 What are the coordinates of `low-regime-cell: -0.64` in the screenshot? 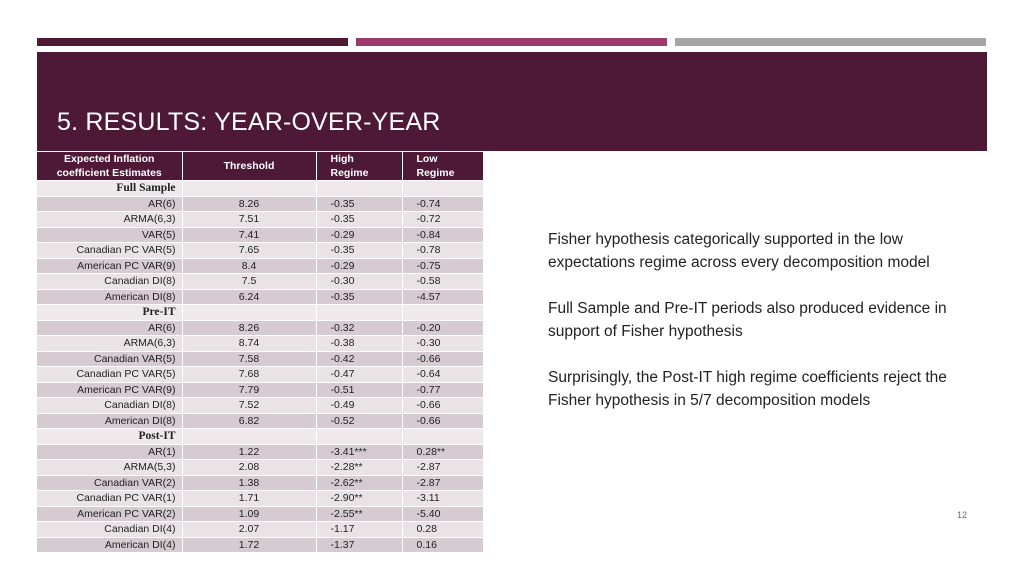 It's located at (443, 374).